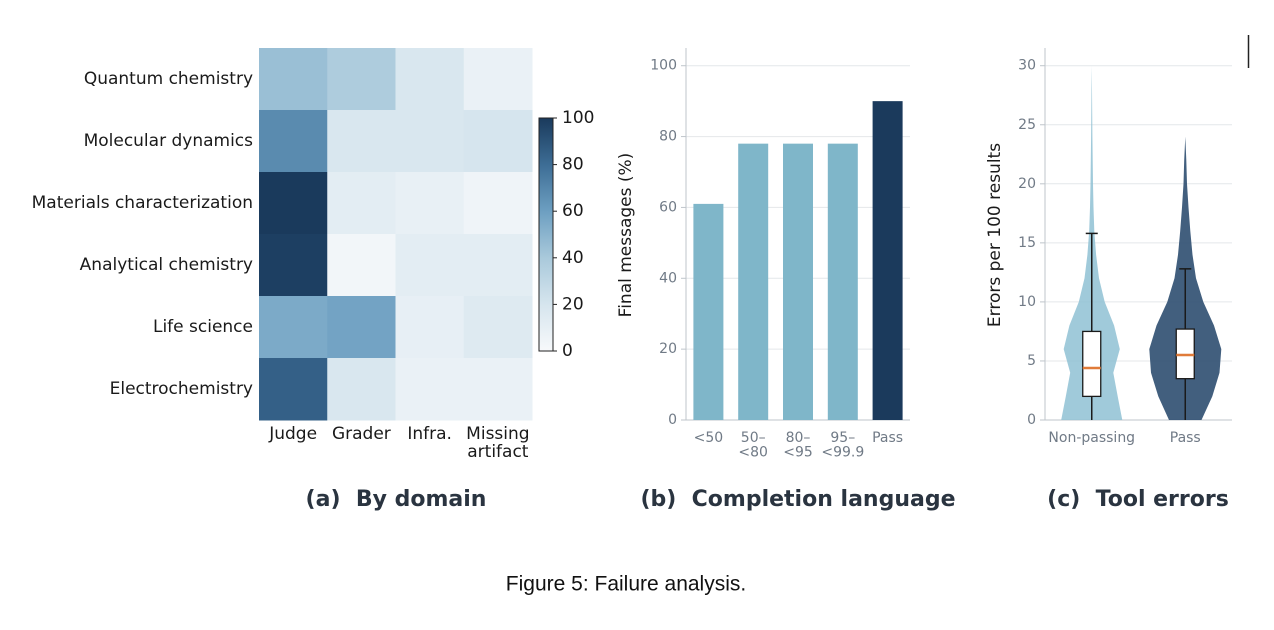 This screenshot has width=1274, height=630. Describe the element at coordinates (396, 499) in the screenshot. I see `panel-title: (a) By domain` at that location.